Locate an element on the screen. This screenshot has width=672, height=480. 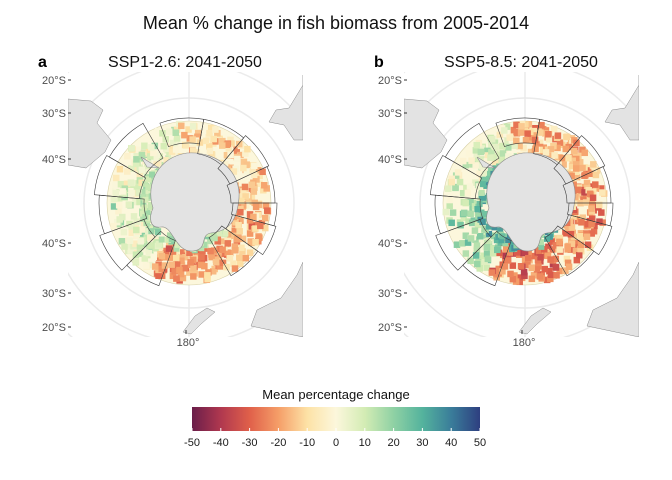
colorbar-tick-label: 10 is located at coordinates (365, 443).